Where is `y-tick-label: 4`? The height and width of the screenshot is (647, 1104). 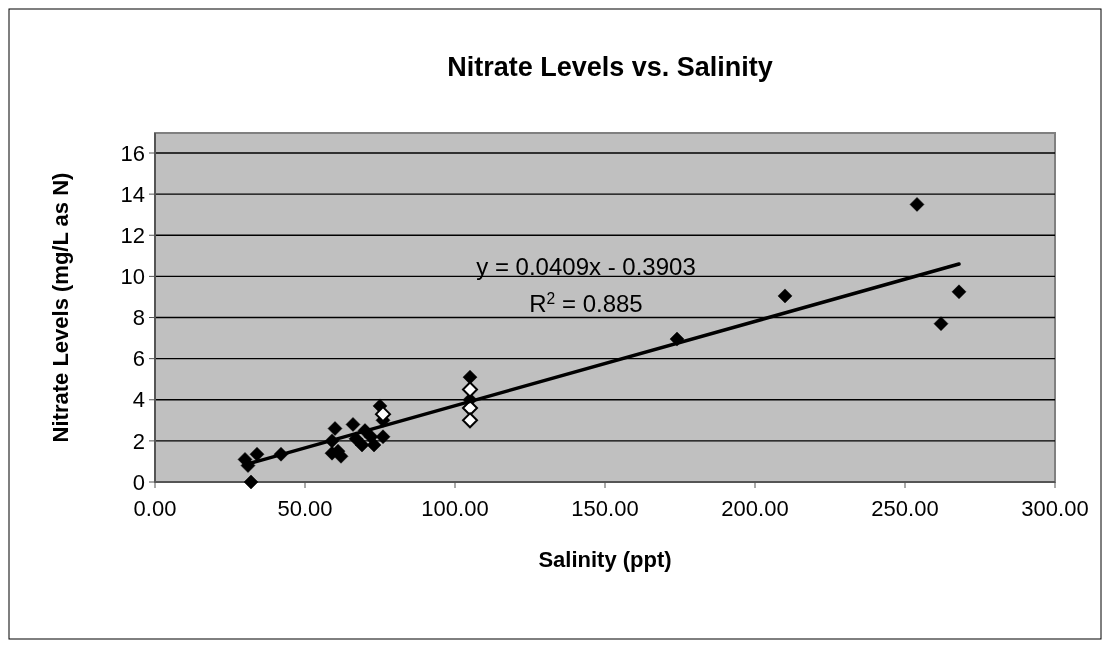
y-tick-label: 4 is located at coordinates (138, 400).